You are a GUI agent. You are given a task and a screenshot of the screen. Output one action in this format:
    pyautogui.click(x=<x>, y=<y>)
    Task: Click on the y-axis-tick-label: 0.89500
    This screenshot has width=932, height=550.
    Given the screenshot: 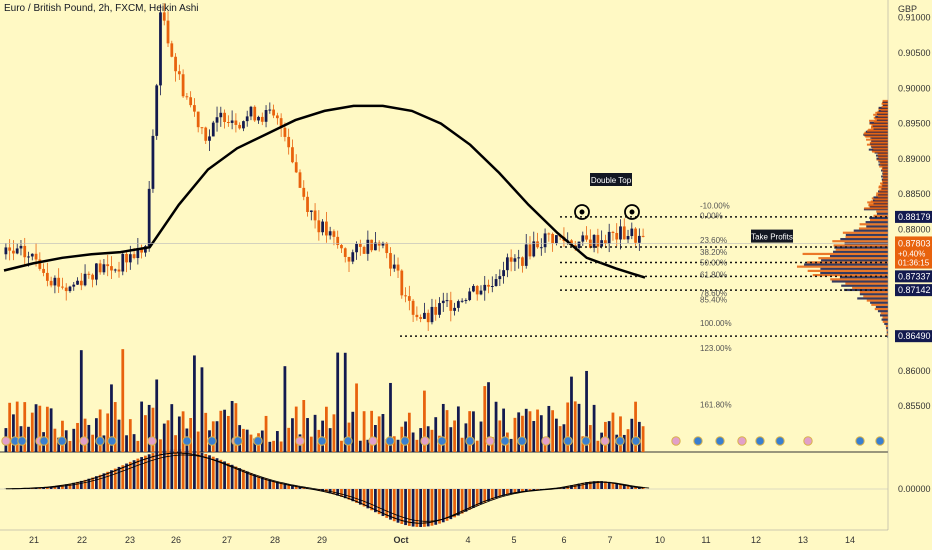 What is the action you would take?
    pyautogui.click(x=914, y=124)
    